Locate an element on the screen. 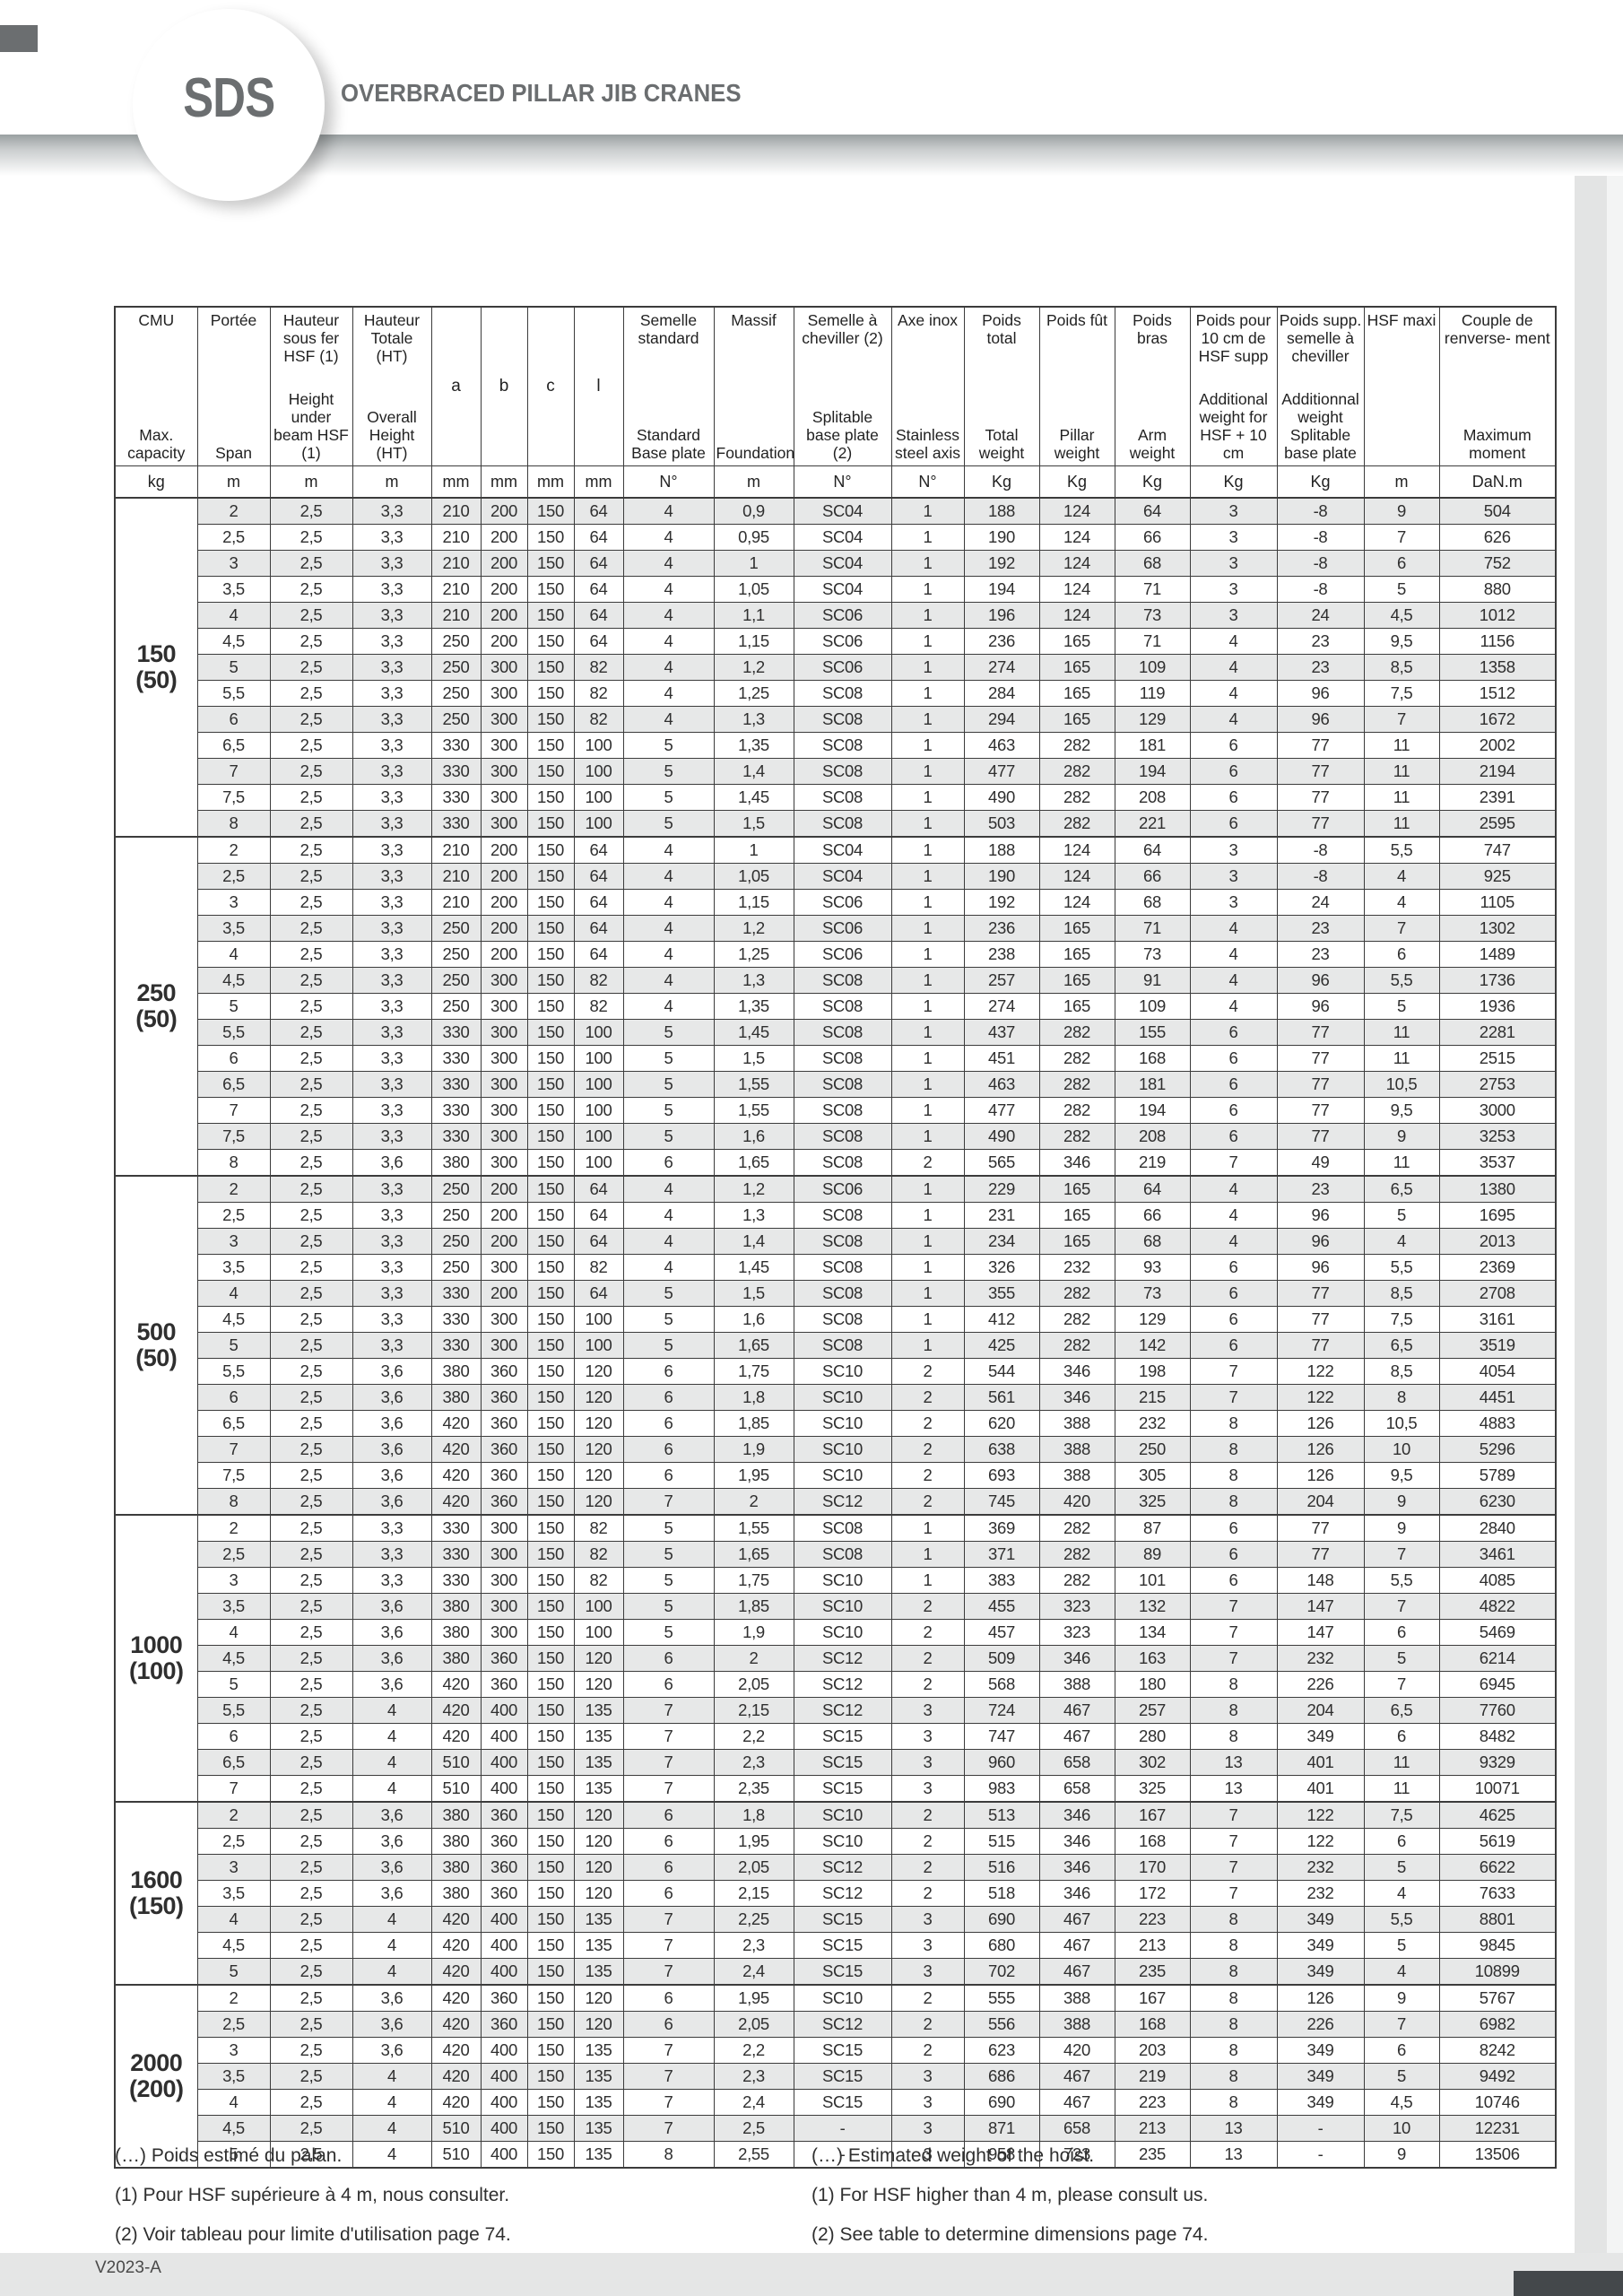 This screenshot has width=1623, height=2296. data-cell: 568 is located at coordinates (1001, 1684).